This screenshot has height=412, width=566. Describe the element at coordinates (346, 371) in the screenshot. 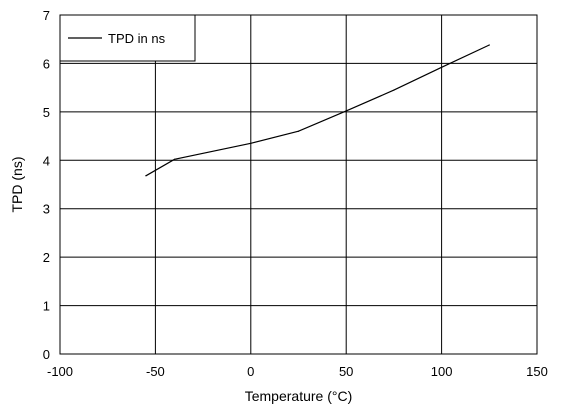

I see `x-tick-label: 50` at that location.